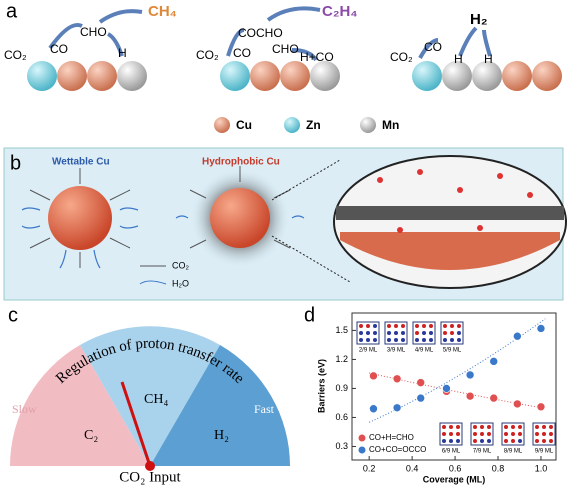  What do you see at coordinates (341, 446) in the screenshot?
I see `y-tick-label: 0.3` at bounding box center [341, 446].